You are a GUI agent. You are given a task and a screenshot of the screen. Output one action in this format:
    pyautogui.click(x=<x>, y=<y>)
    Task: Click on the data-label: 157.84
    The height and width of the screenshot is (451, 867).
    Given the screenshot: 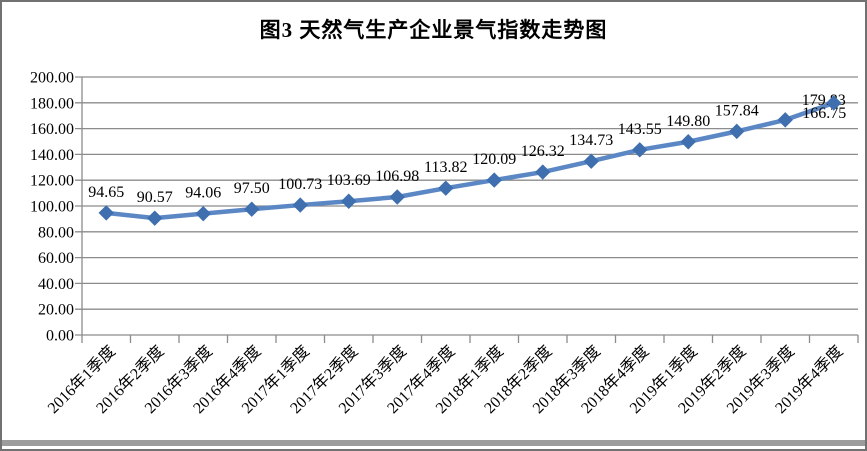 What is the action you would take?
    pyautogui.click(x=737, y=110)
    